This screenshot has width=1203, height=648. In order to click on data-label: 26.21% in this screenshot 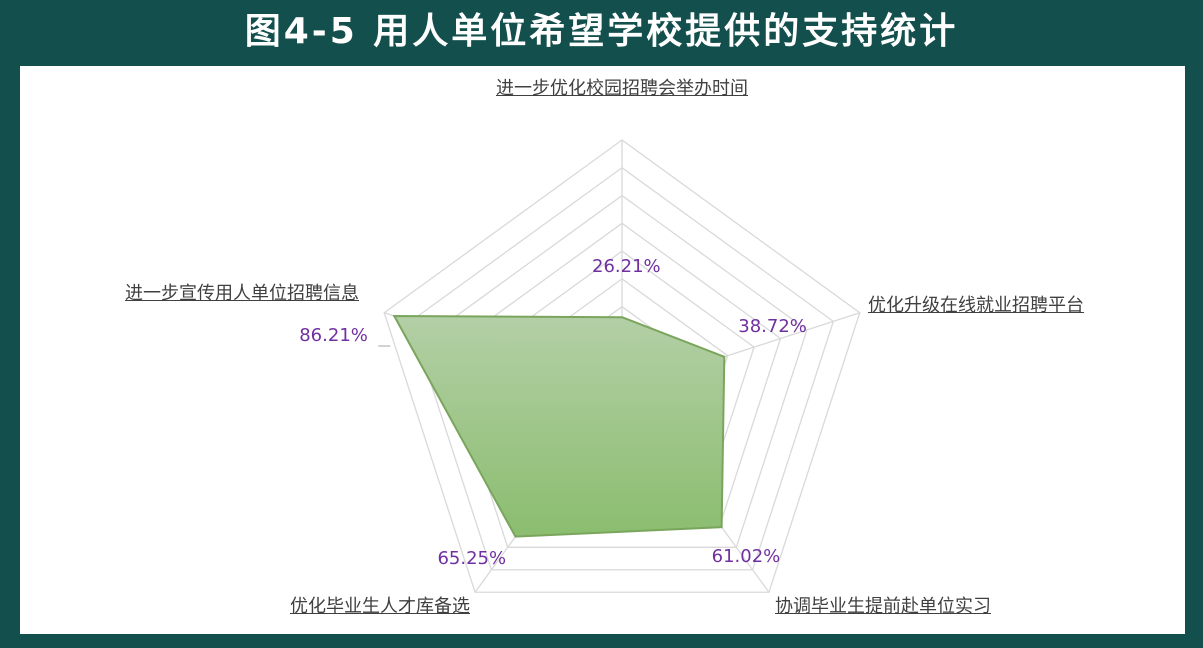, I will do `click(626, 267)`.